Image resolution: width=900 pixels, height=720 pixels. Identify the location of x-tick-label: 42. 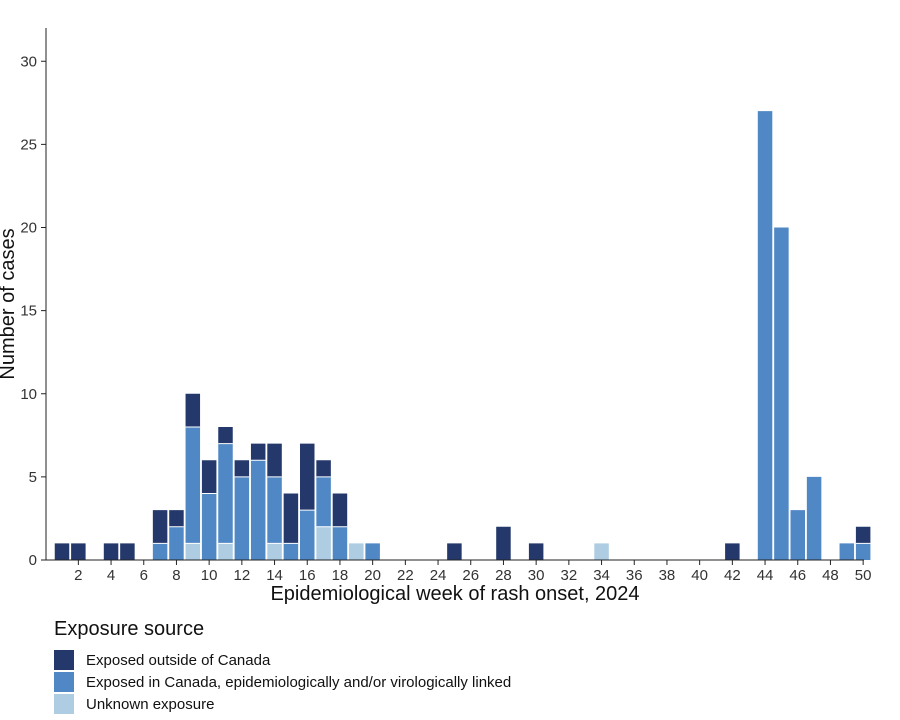
(732, 575).